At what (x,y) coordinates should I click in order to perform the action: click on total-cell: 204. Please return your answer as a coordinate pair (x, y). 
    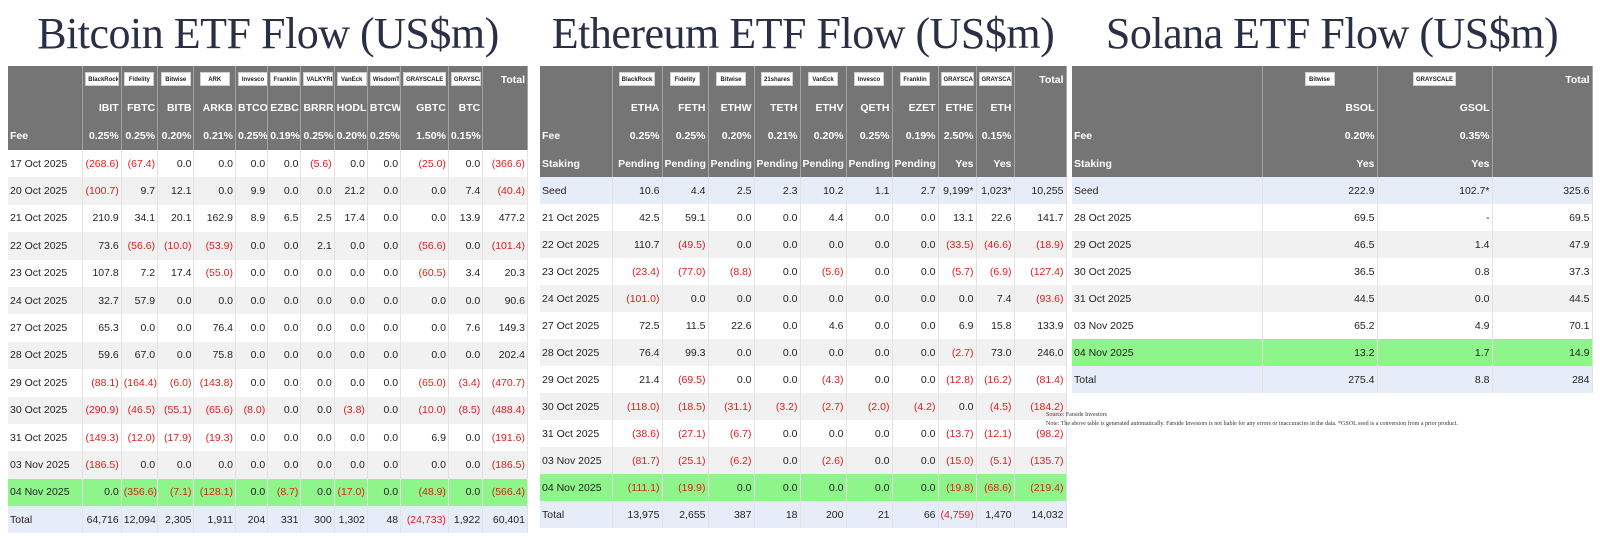
    Looking at the image, I should click on (252, 520).